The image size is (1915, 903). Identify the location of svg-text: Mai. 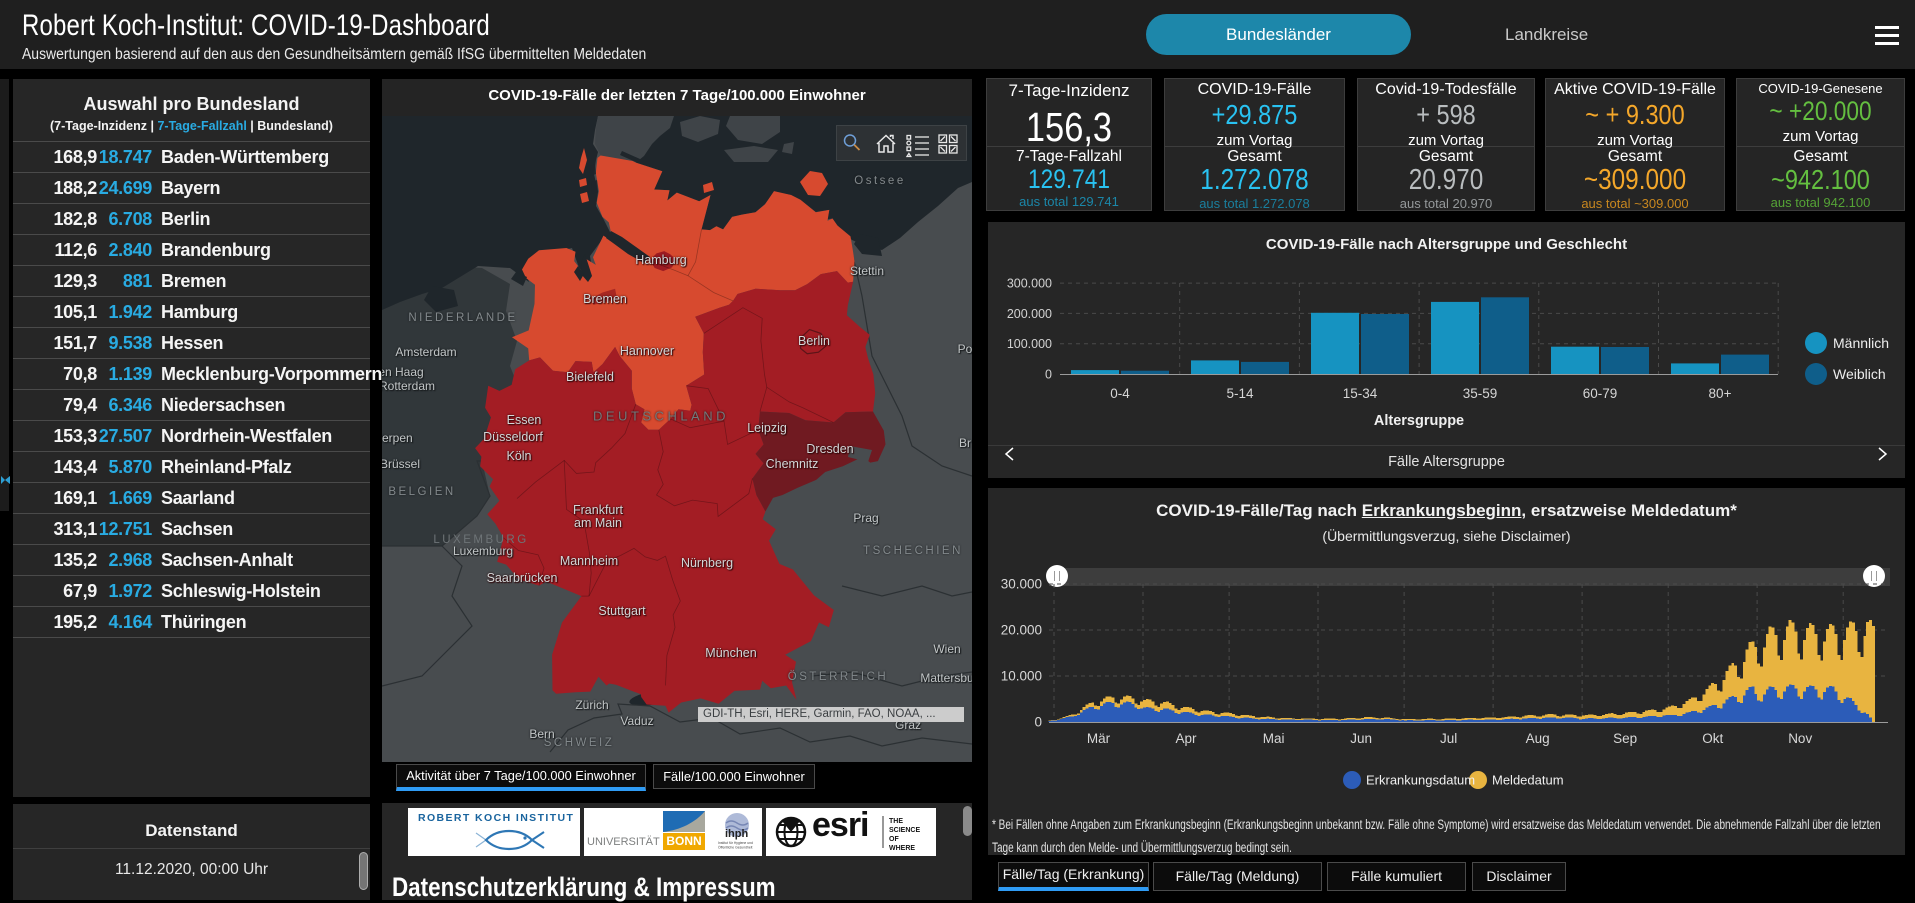
(1274, 738).